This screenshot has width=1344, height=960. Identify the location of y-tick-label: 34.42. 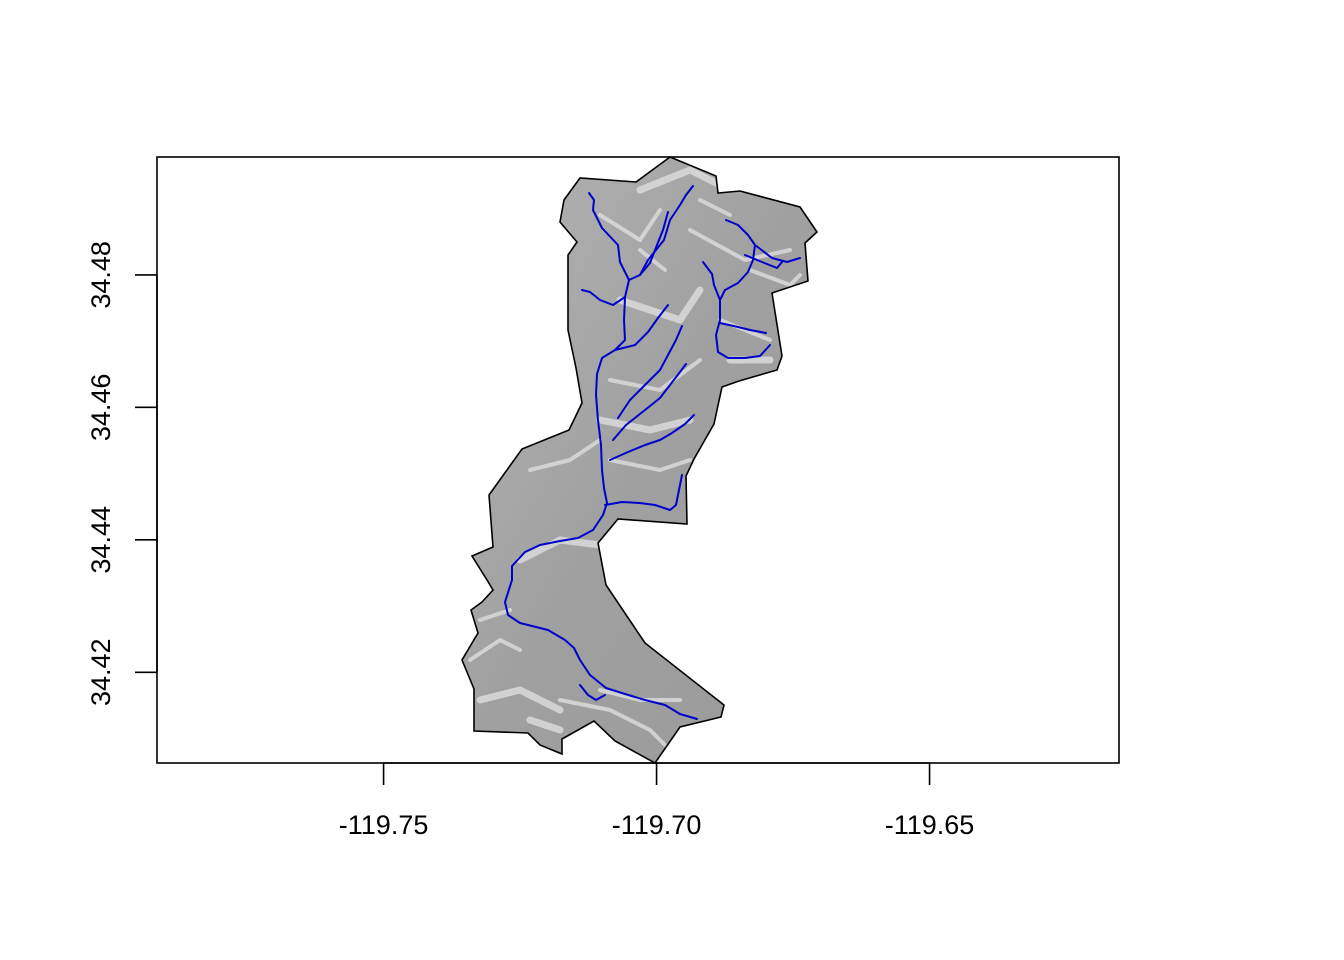
(101, 672).